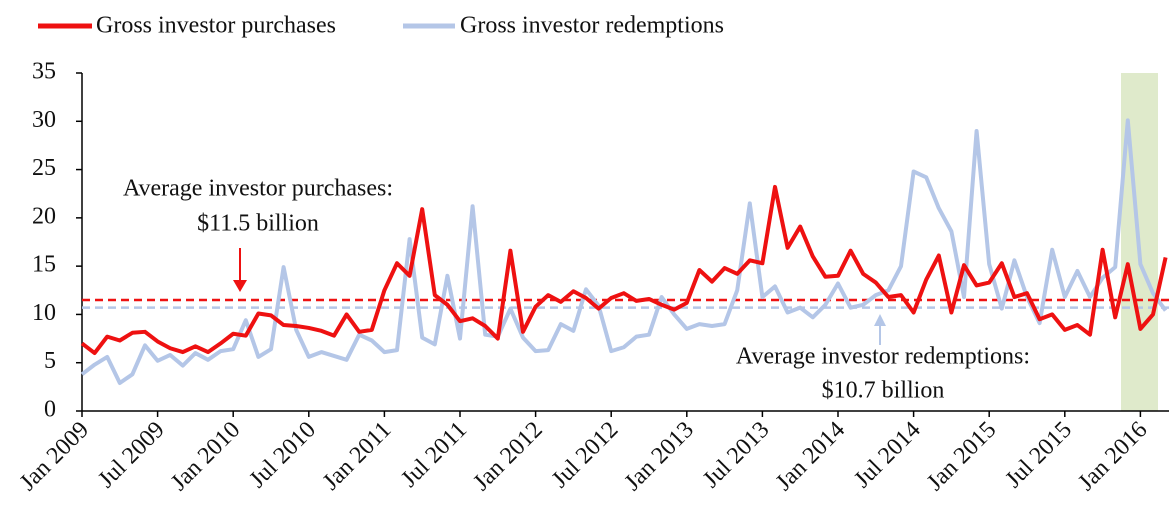  I want to click on x-tick-label: Jan 2014, so click(810, 456).